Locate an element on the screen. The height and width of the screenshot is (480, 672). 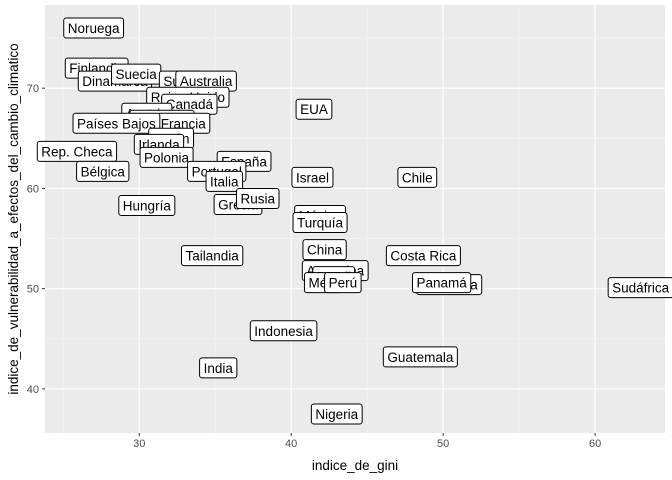
point-label-text: Hungría is located at coordinates (147, 205).